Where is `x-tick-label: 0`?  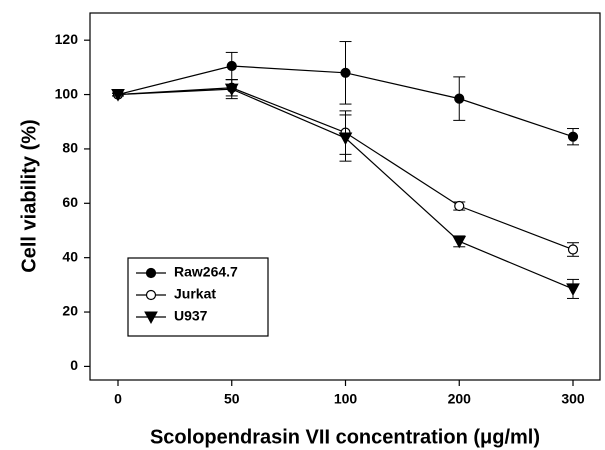
x-tick-label: 0 is located at coordinates (118, 399).